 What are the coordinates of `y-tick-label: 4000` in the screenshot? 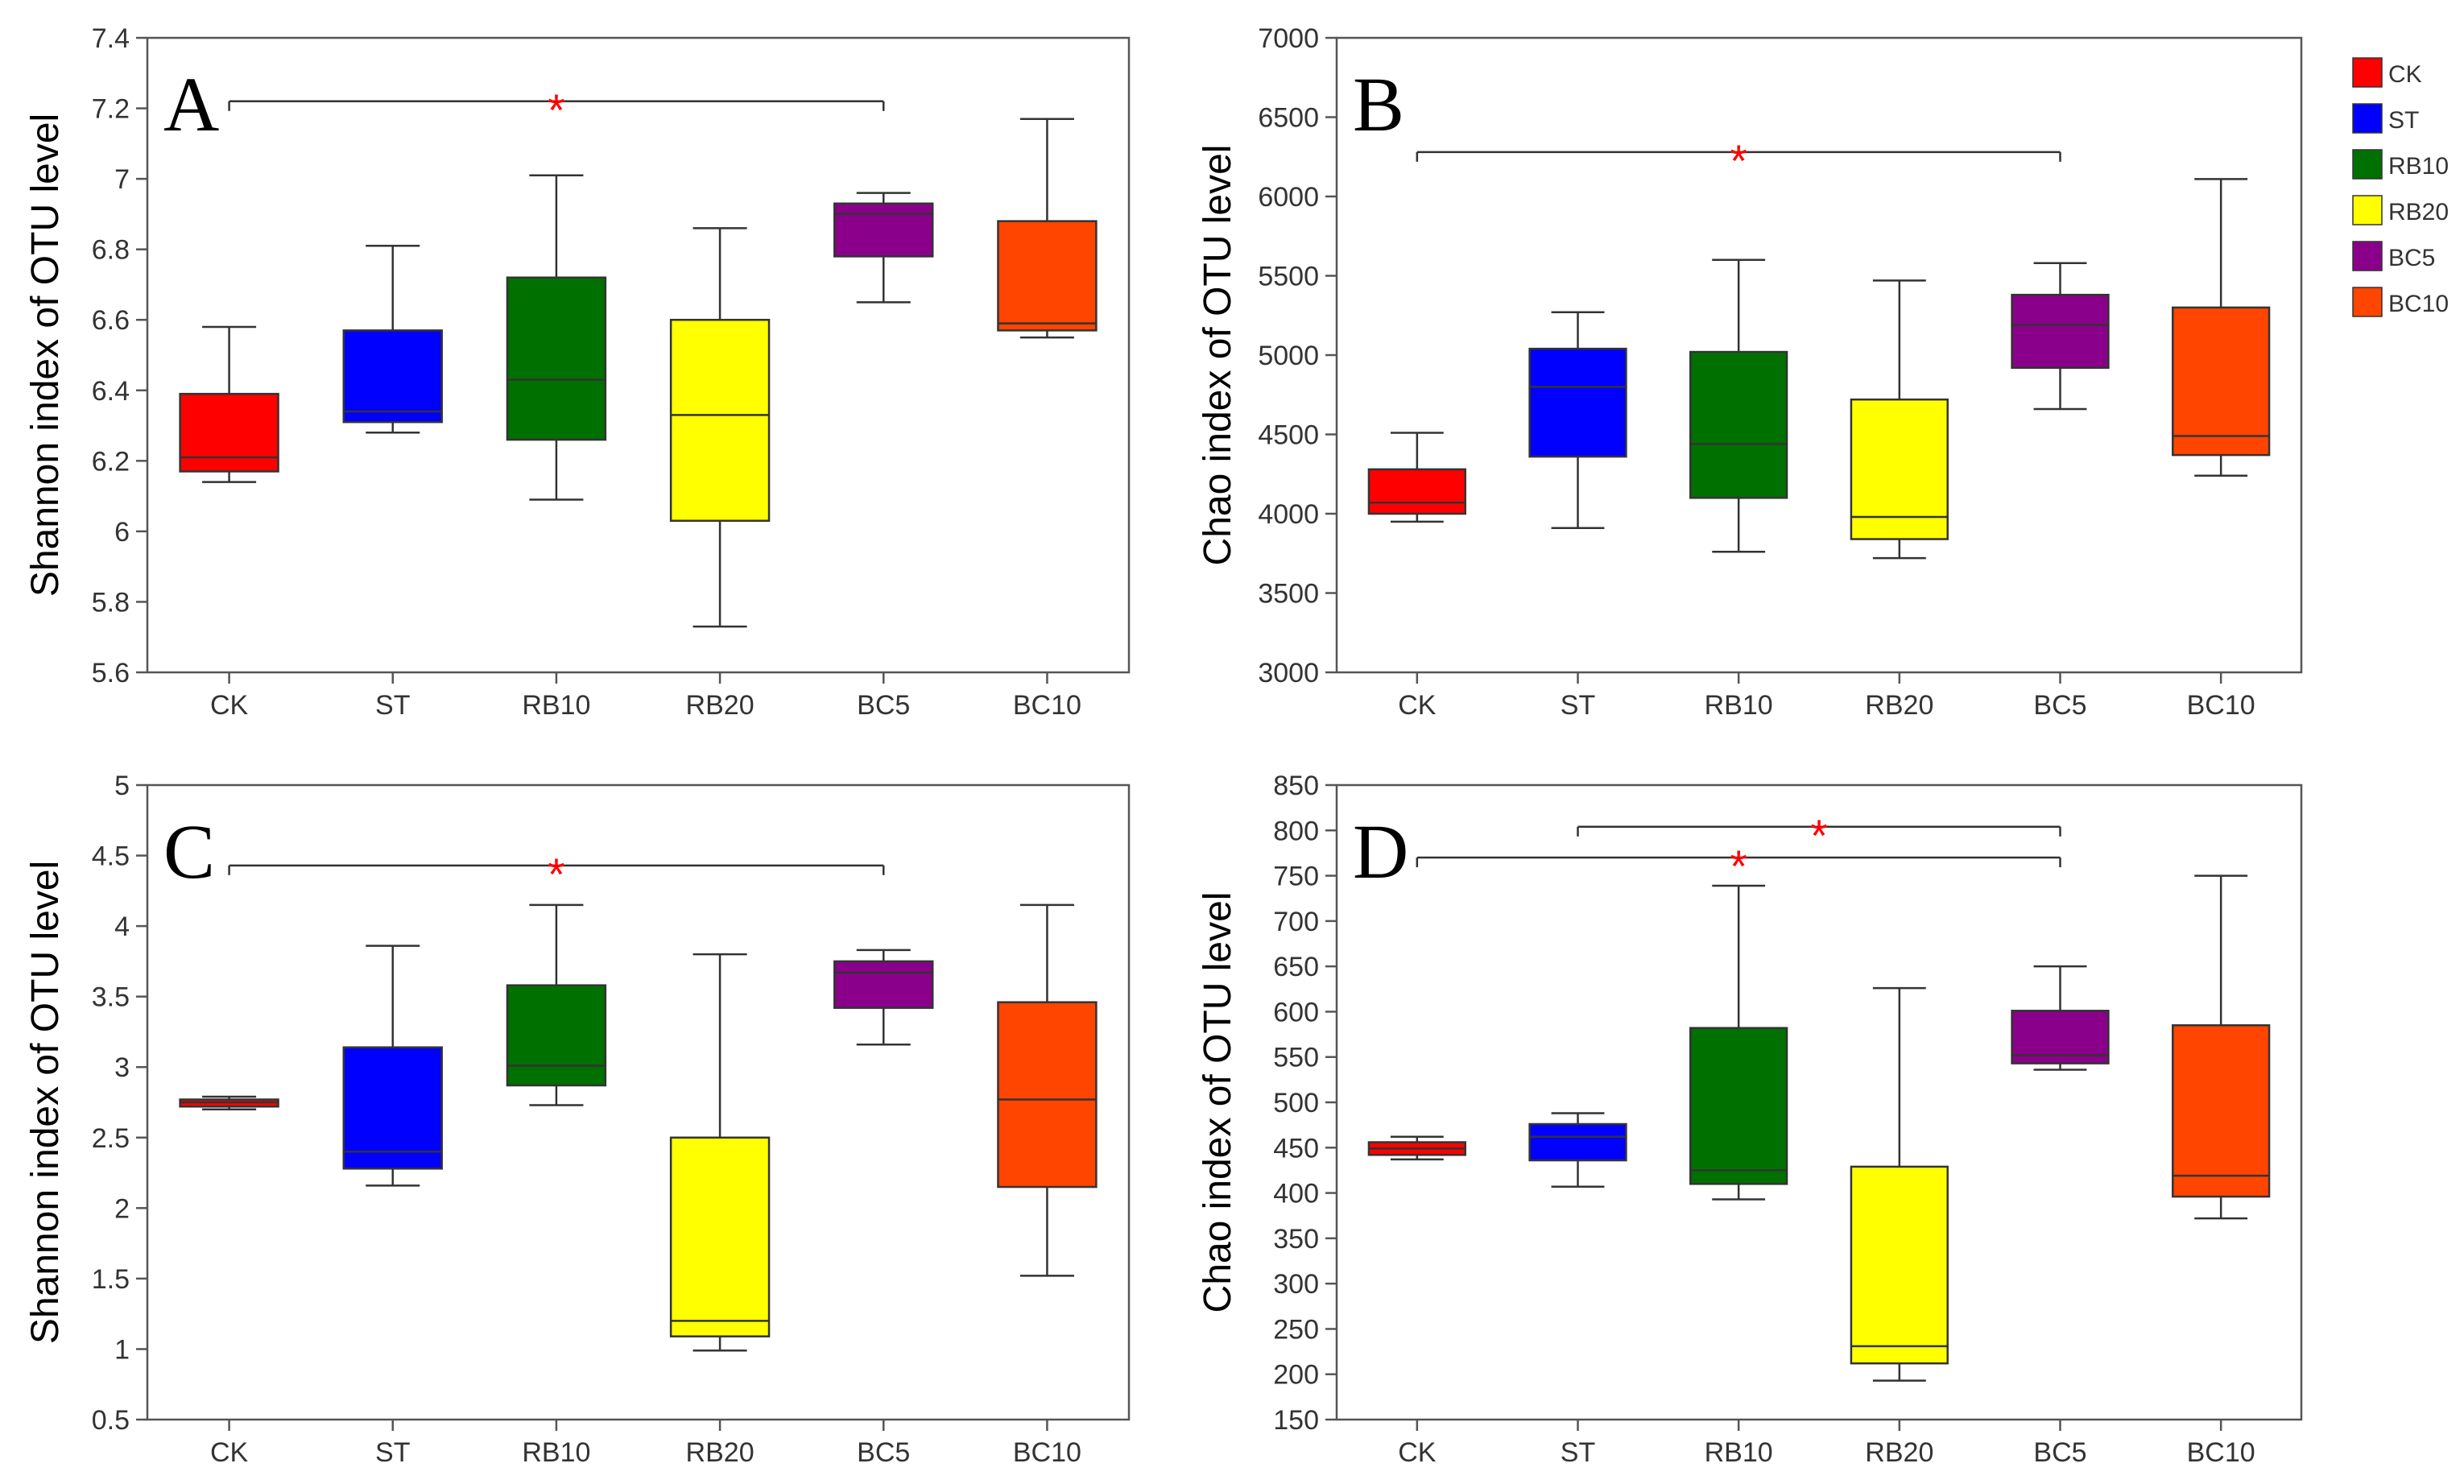 It's located at (1288, 514).